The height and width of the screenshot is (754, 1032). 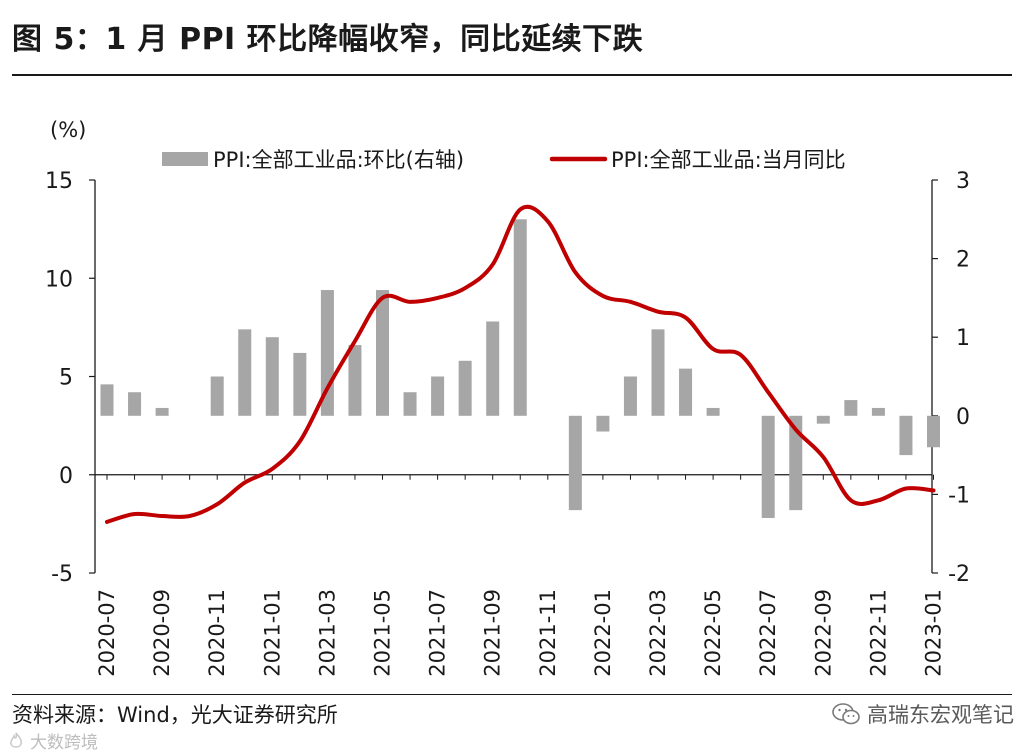 I want to click on x-tick-label: 2020-09, so click(x=162, y=633).